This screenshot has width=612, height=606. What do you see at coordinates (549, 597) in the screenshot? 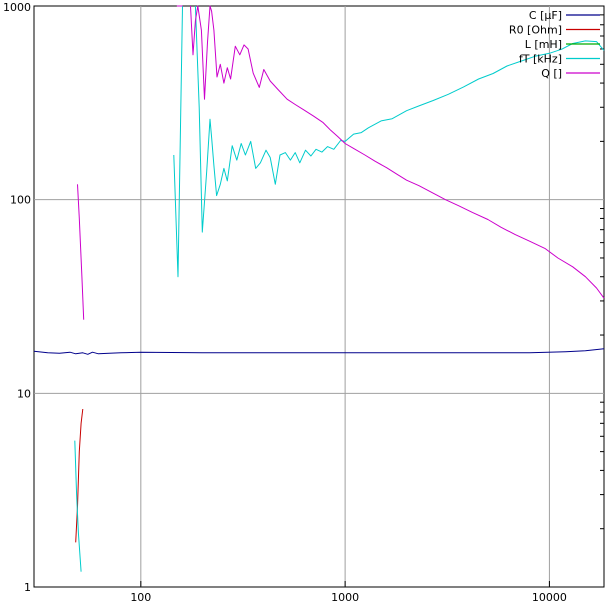
I see `x-tick-label: 10000` at bounding box center [549, 597].